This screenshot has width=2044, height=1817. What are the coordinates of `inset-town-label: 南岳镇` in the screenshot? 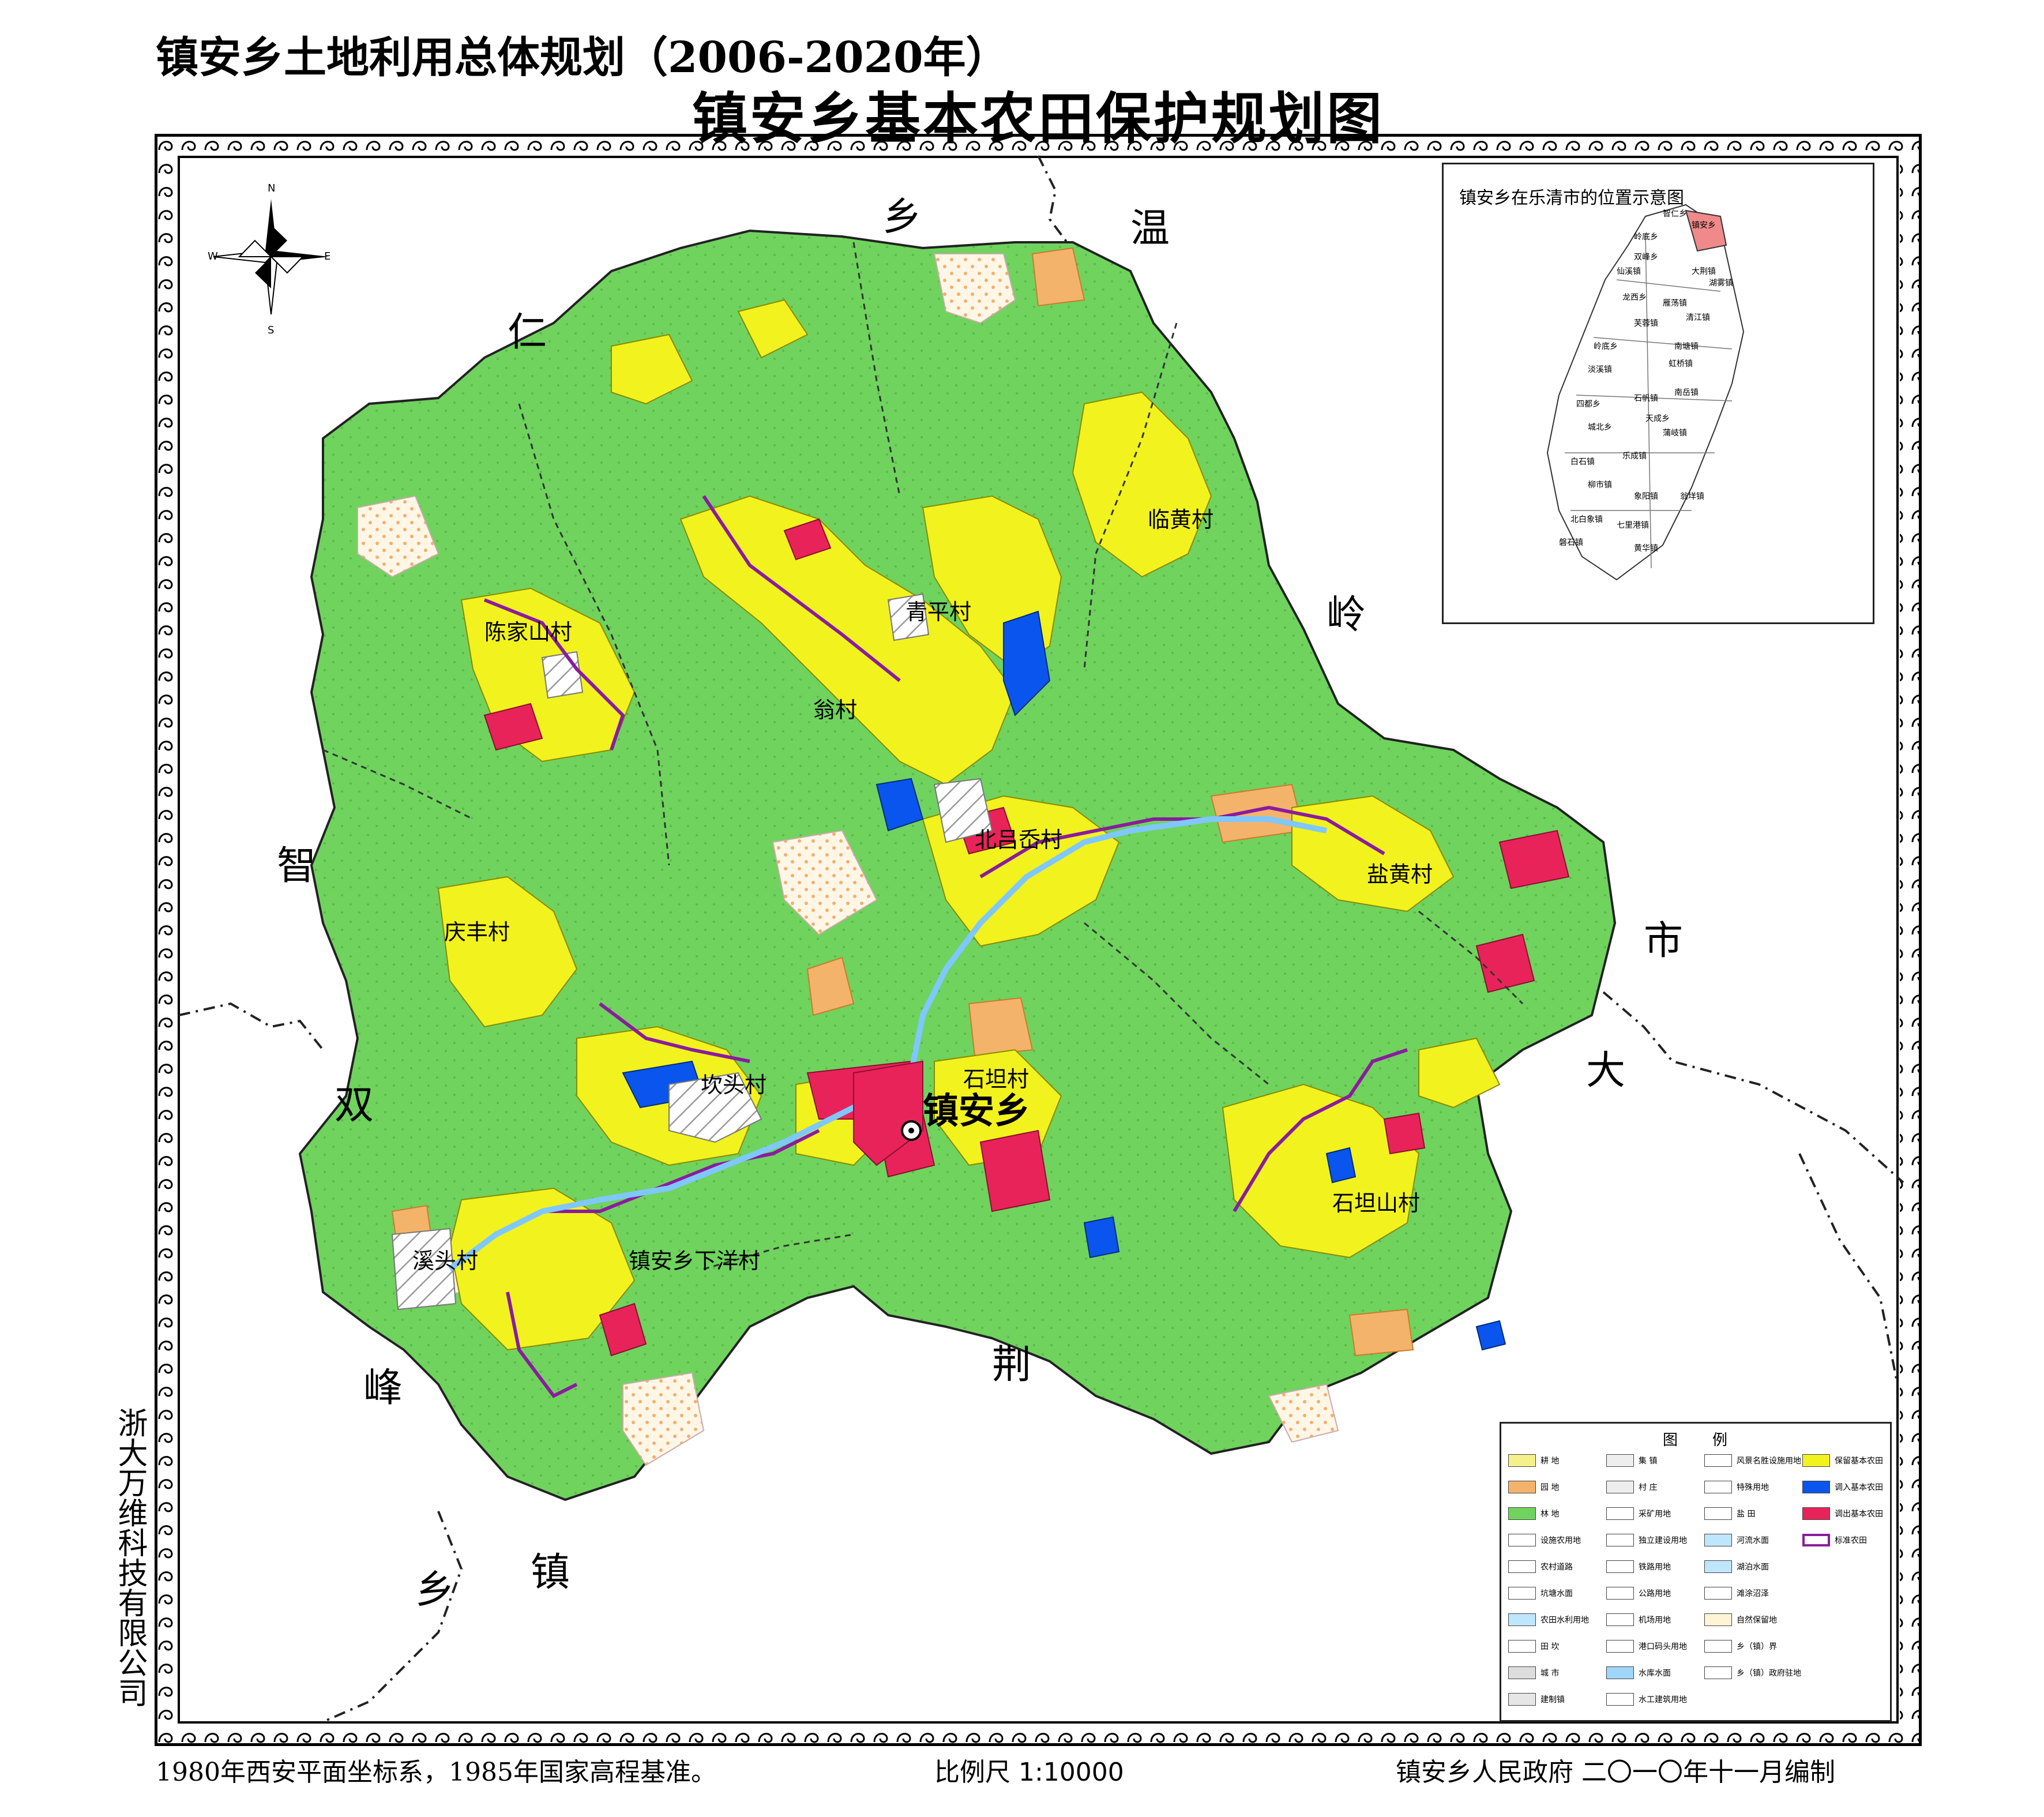 It's located at (1686, 392).